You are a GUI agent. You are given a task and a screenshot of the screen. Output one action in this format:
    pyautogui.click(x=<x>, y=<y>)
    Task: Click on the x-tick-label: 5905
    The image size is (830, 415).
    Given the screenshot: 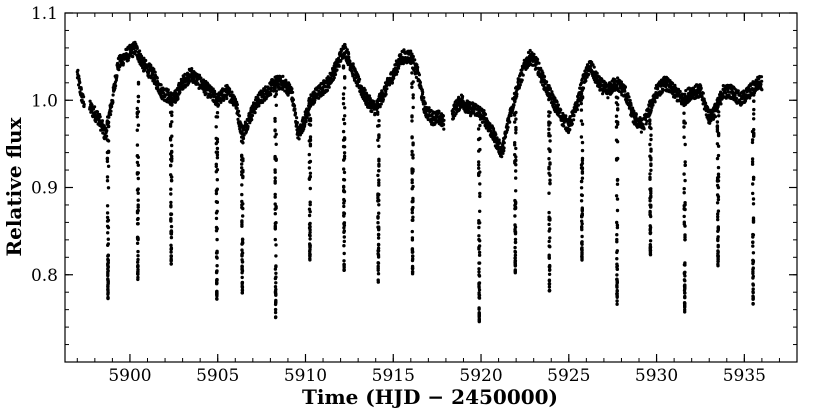 What is the action you would take?
    pyautogui.click(x=217, y=376)
    